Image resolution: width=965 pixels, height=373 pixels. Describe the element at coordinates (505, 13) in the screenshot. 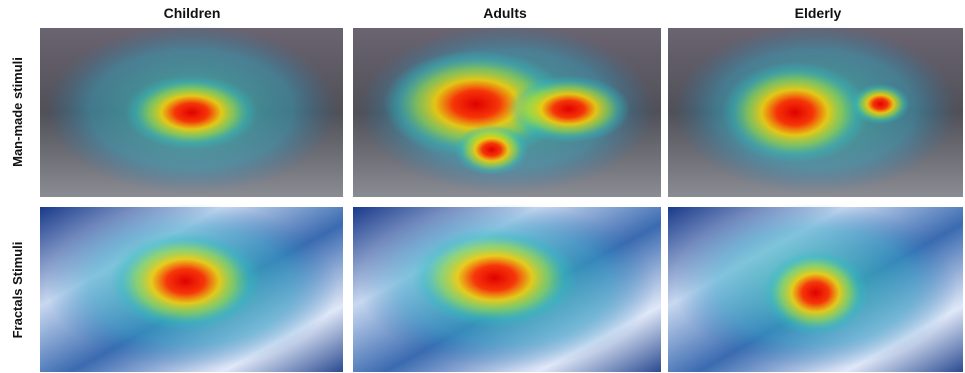

I see `column-title: Adults` at that location.